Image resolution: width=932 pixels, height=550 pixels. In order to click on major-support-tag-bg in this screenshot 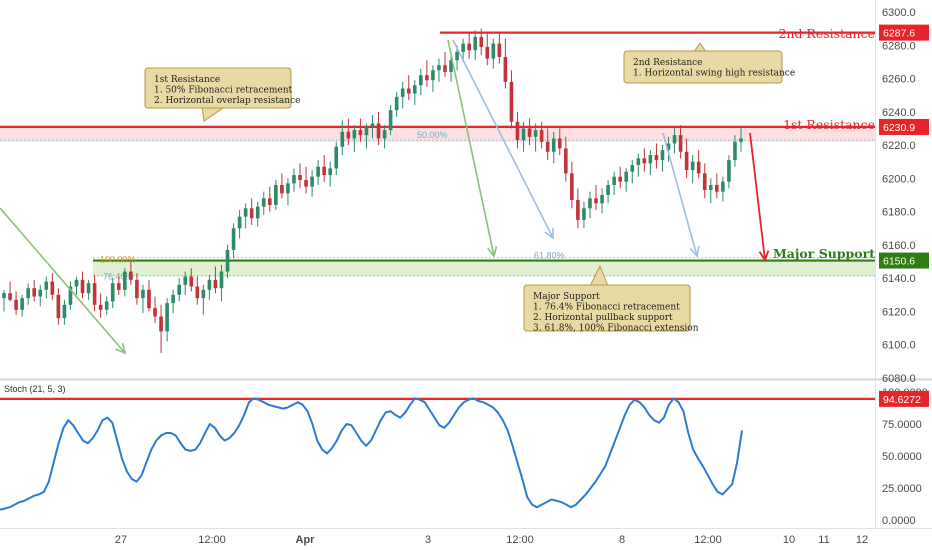, I will do `click(904, 260)`.